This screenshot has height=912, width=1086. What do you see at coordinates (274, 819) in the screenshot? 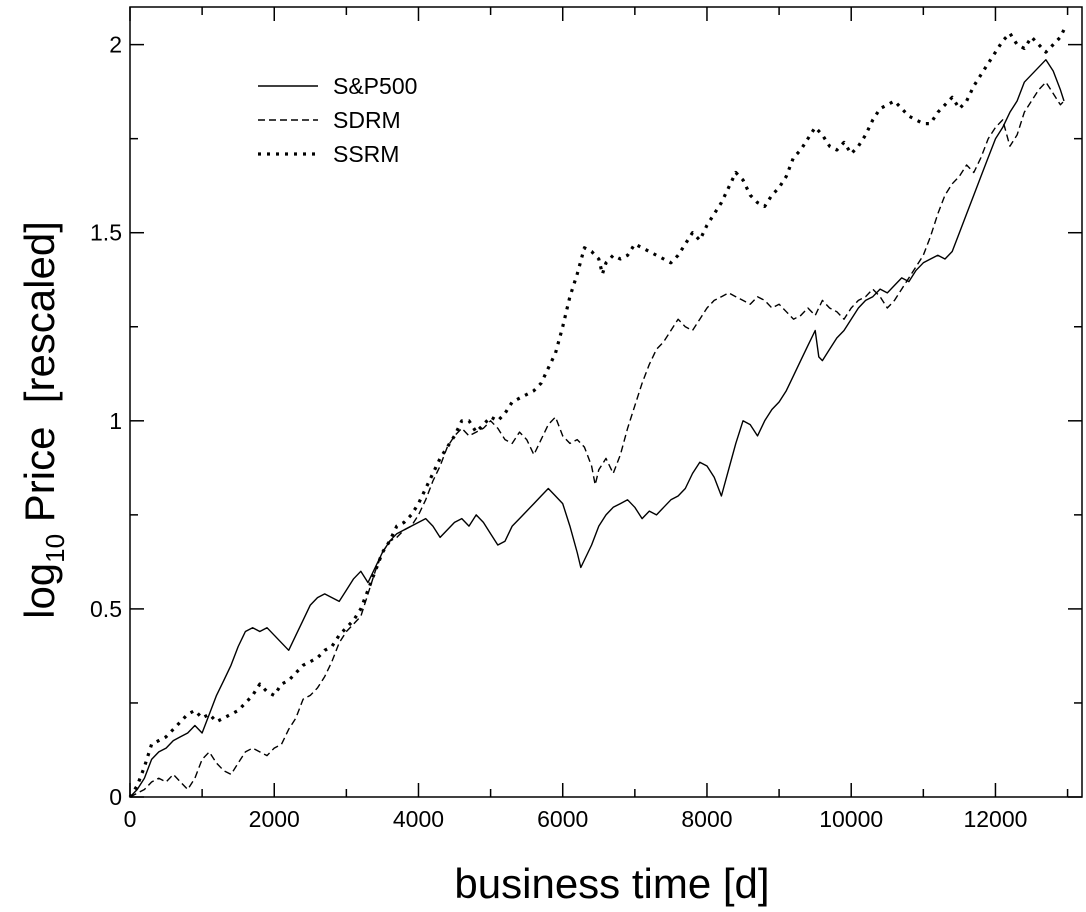
I see `x-tick-label: 2000` at bounding box center [274, 819].